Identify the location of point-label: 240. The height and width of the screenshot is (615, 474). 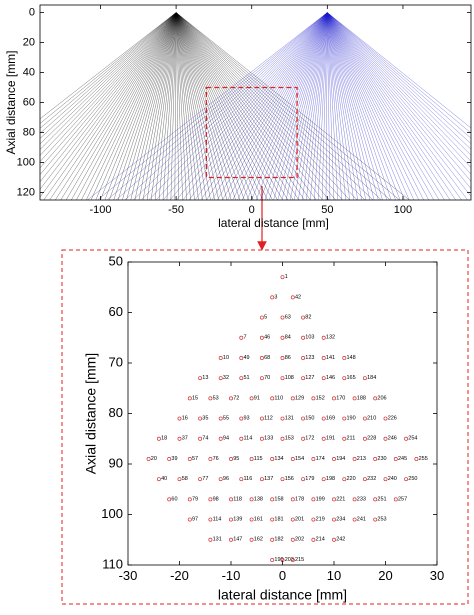
(392, 479).